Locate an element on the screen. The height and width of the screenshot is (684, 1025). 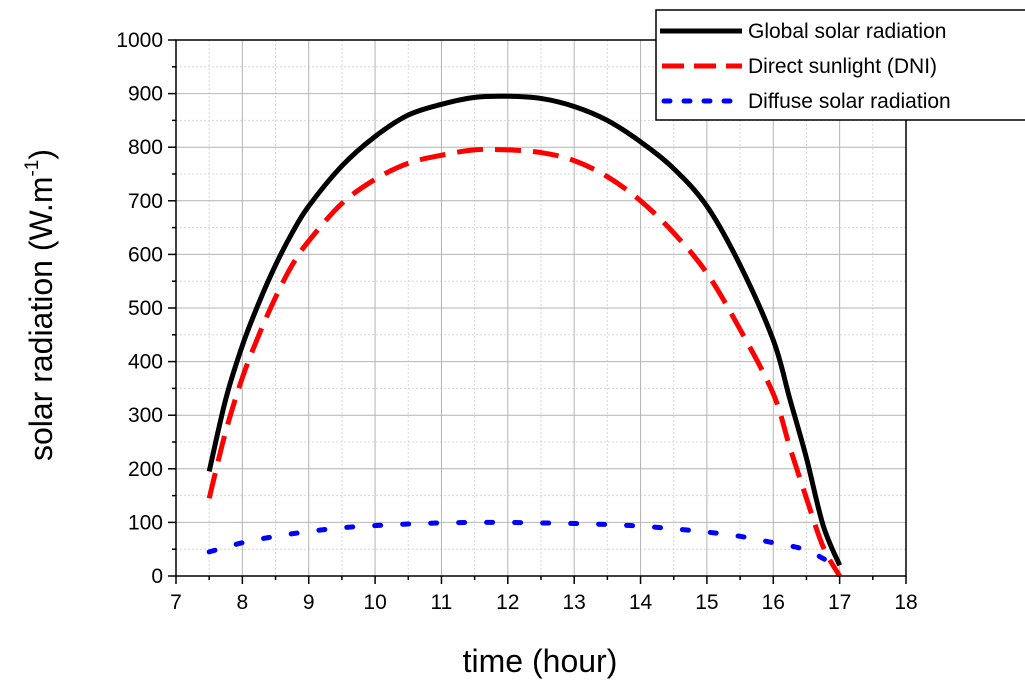
y-tick-label: 500 is located at coordinates (145, 308).